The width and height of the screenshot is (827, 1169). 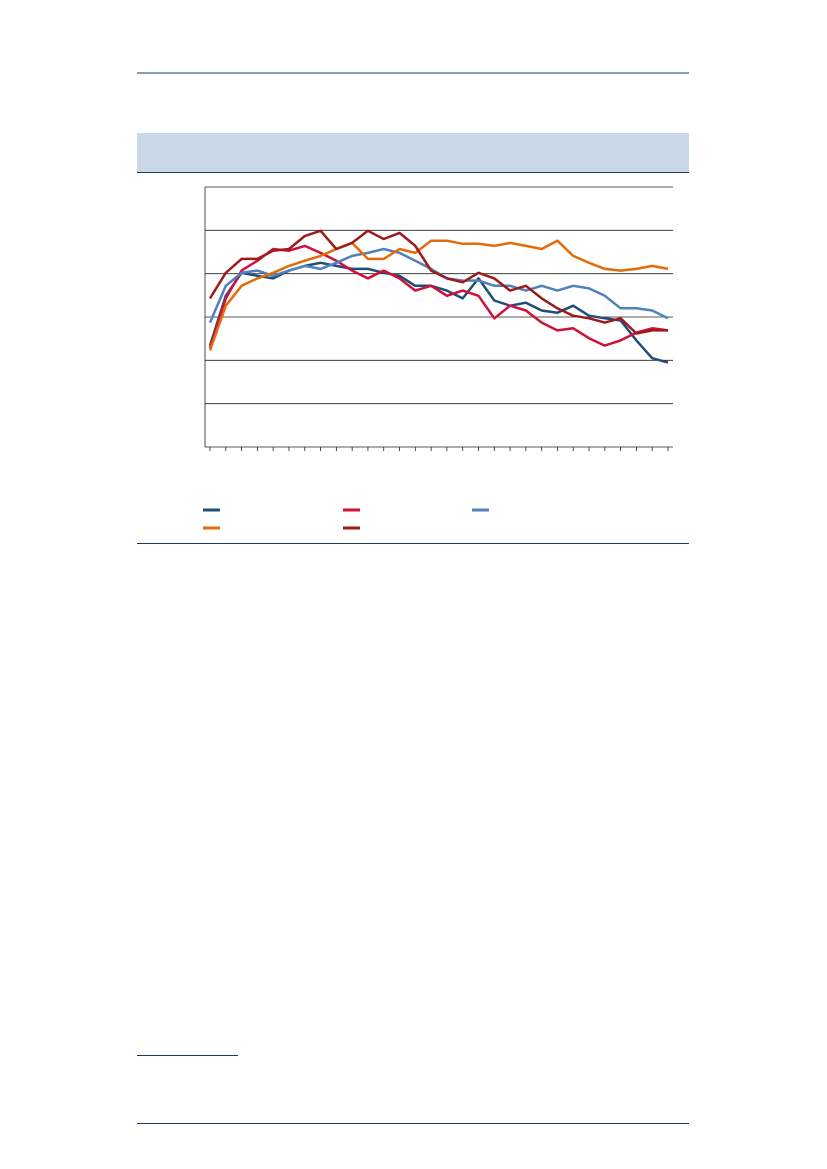 What do you see at coordinates (413, 152) in the screenshot?
I see `figure-header` at bounding box center [413, 152].